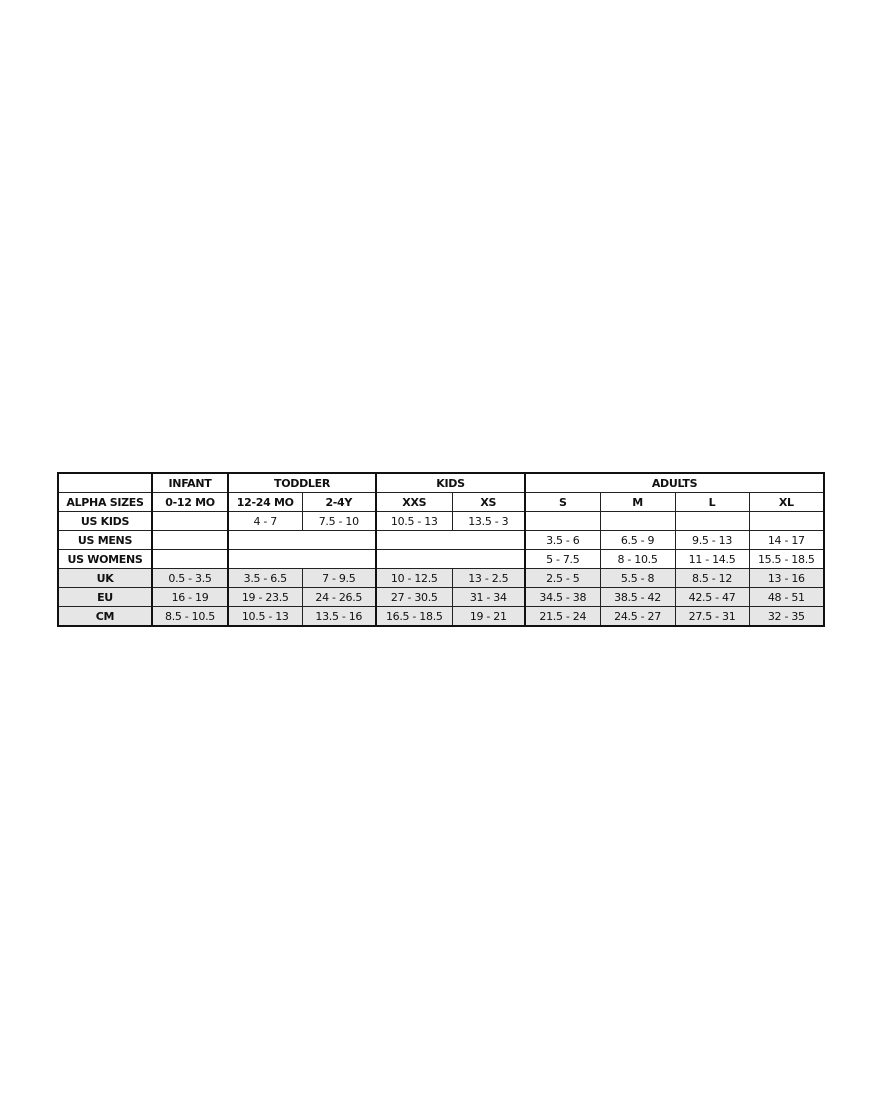 Image resolution: width=880 pixels, height=1100 pixels. What do you see at coordinates (562, 597) in the screenshot?
I see `table-cell: 34.5 - 38` at bounding box center [562, 597].